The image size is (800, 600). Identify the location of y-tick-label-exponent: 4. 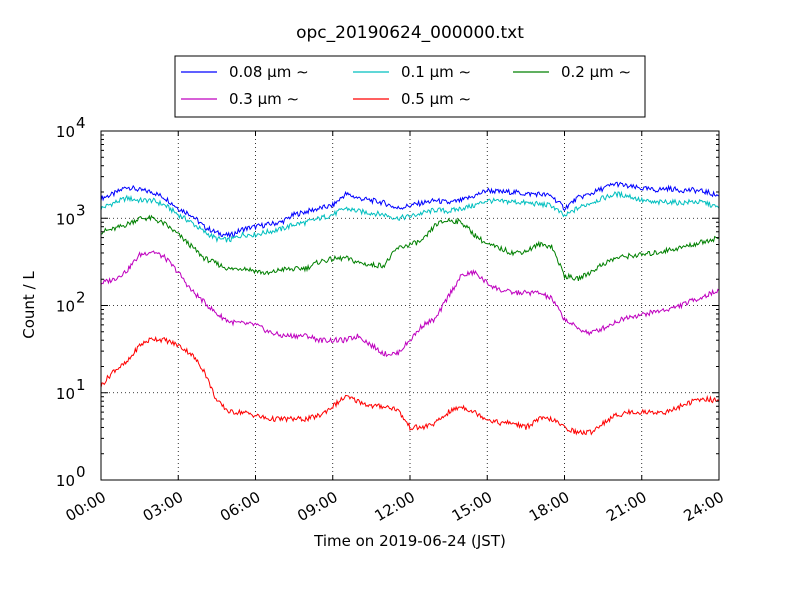
(81, 123).